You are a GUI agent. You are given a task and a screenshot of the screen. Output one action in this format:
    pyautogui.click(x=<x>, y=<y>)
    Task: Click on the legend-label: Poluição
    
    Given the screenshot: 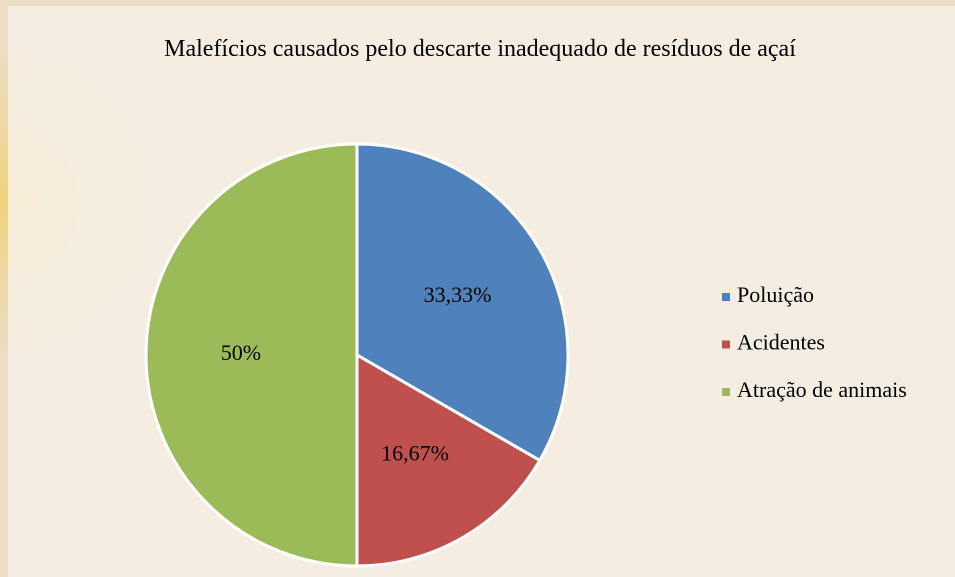 What is the action you would take?
    pyautogui.click(x=775, y=294)
    